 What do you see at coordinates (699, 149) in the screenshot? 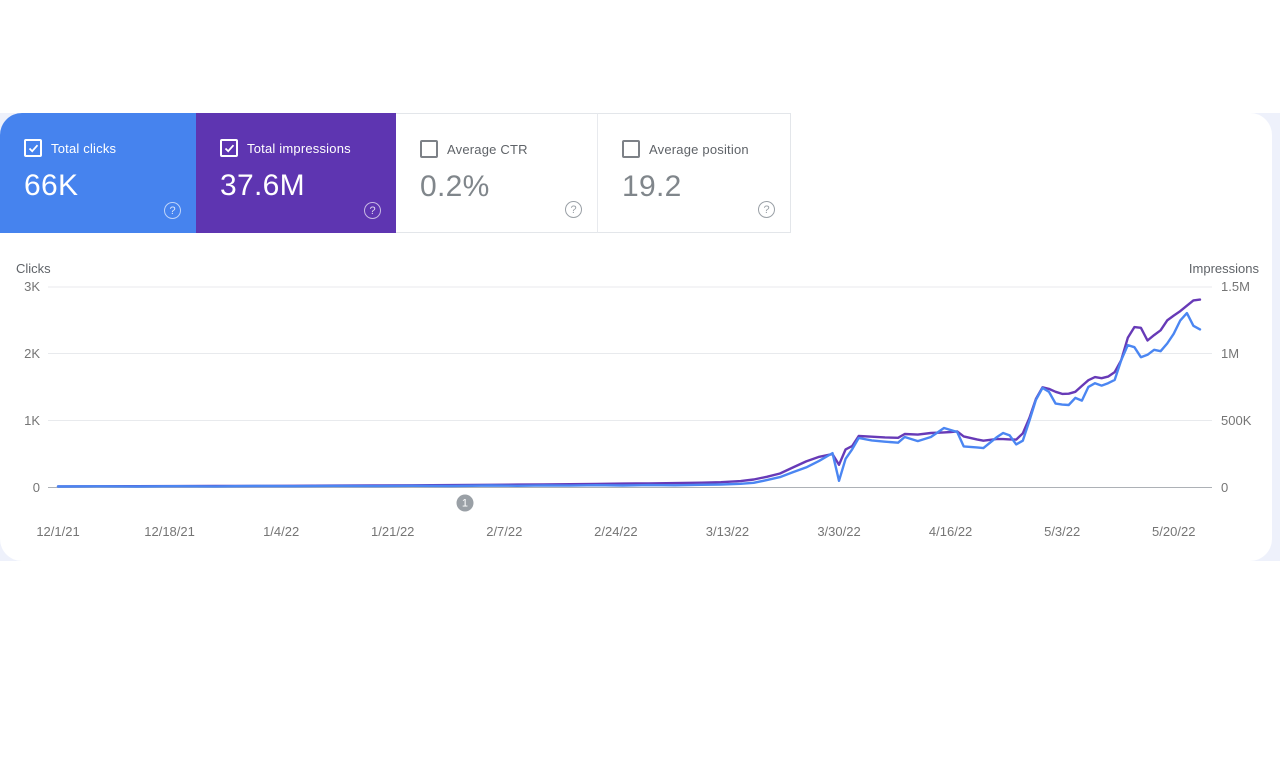
I see `card-label: Average position` at bounding box center [699, 149].